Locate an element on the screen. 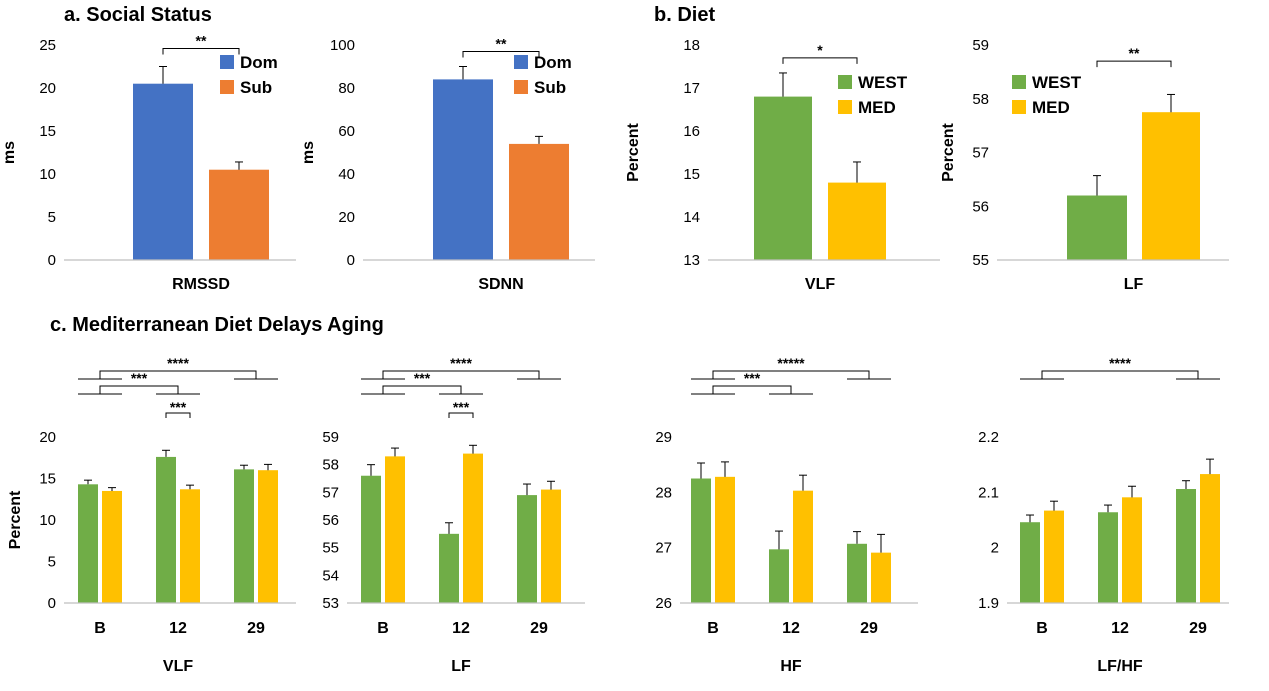 This screenshot has width=1269, height=691. y-tick-label: 5 is located at coordinates (52, 217).